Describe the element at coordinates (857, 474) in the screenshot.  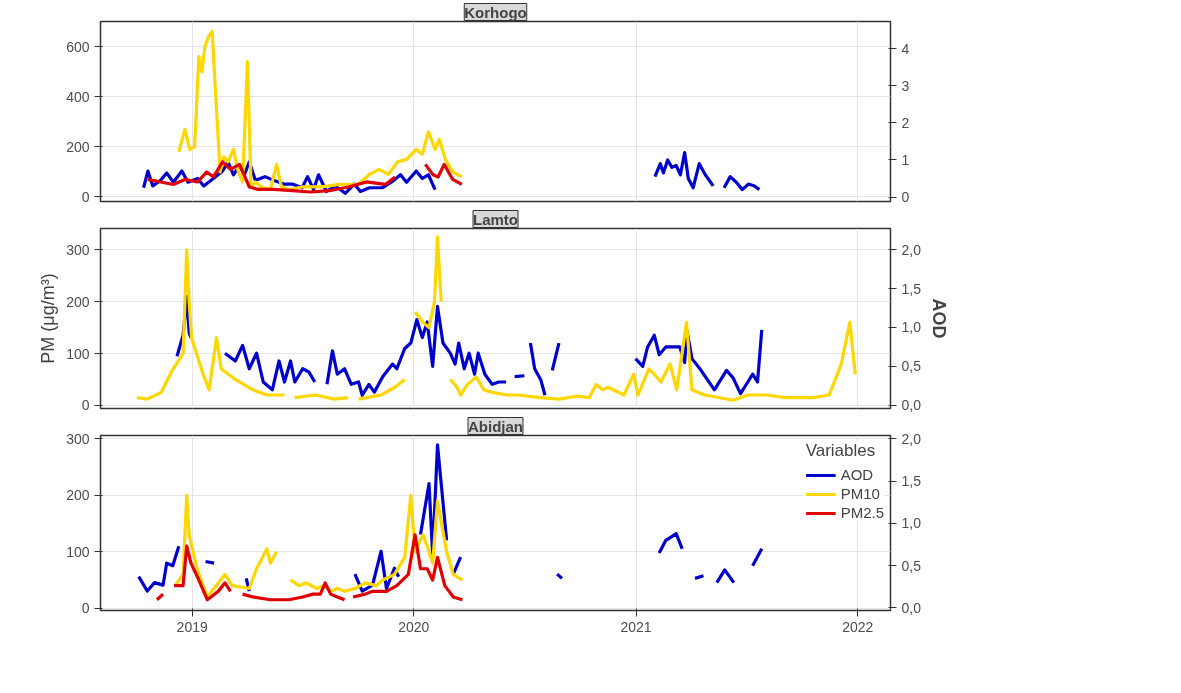
I see `legend-label: AOD` at that location.